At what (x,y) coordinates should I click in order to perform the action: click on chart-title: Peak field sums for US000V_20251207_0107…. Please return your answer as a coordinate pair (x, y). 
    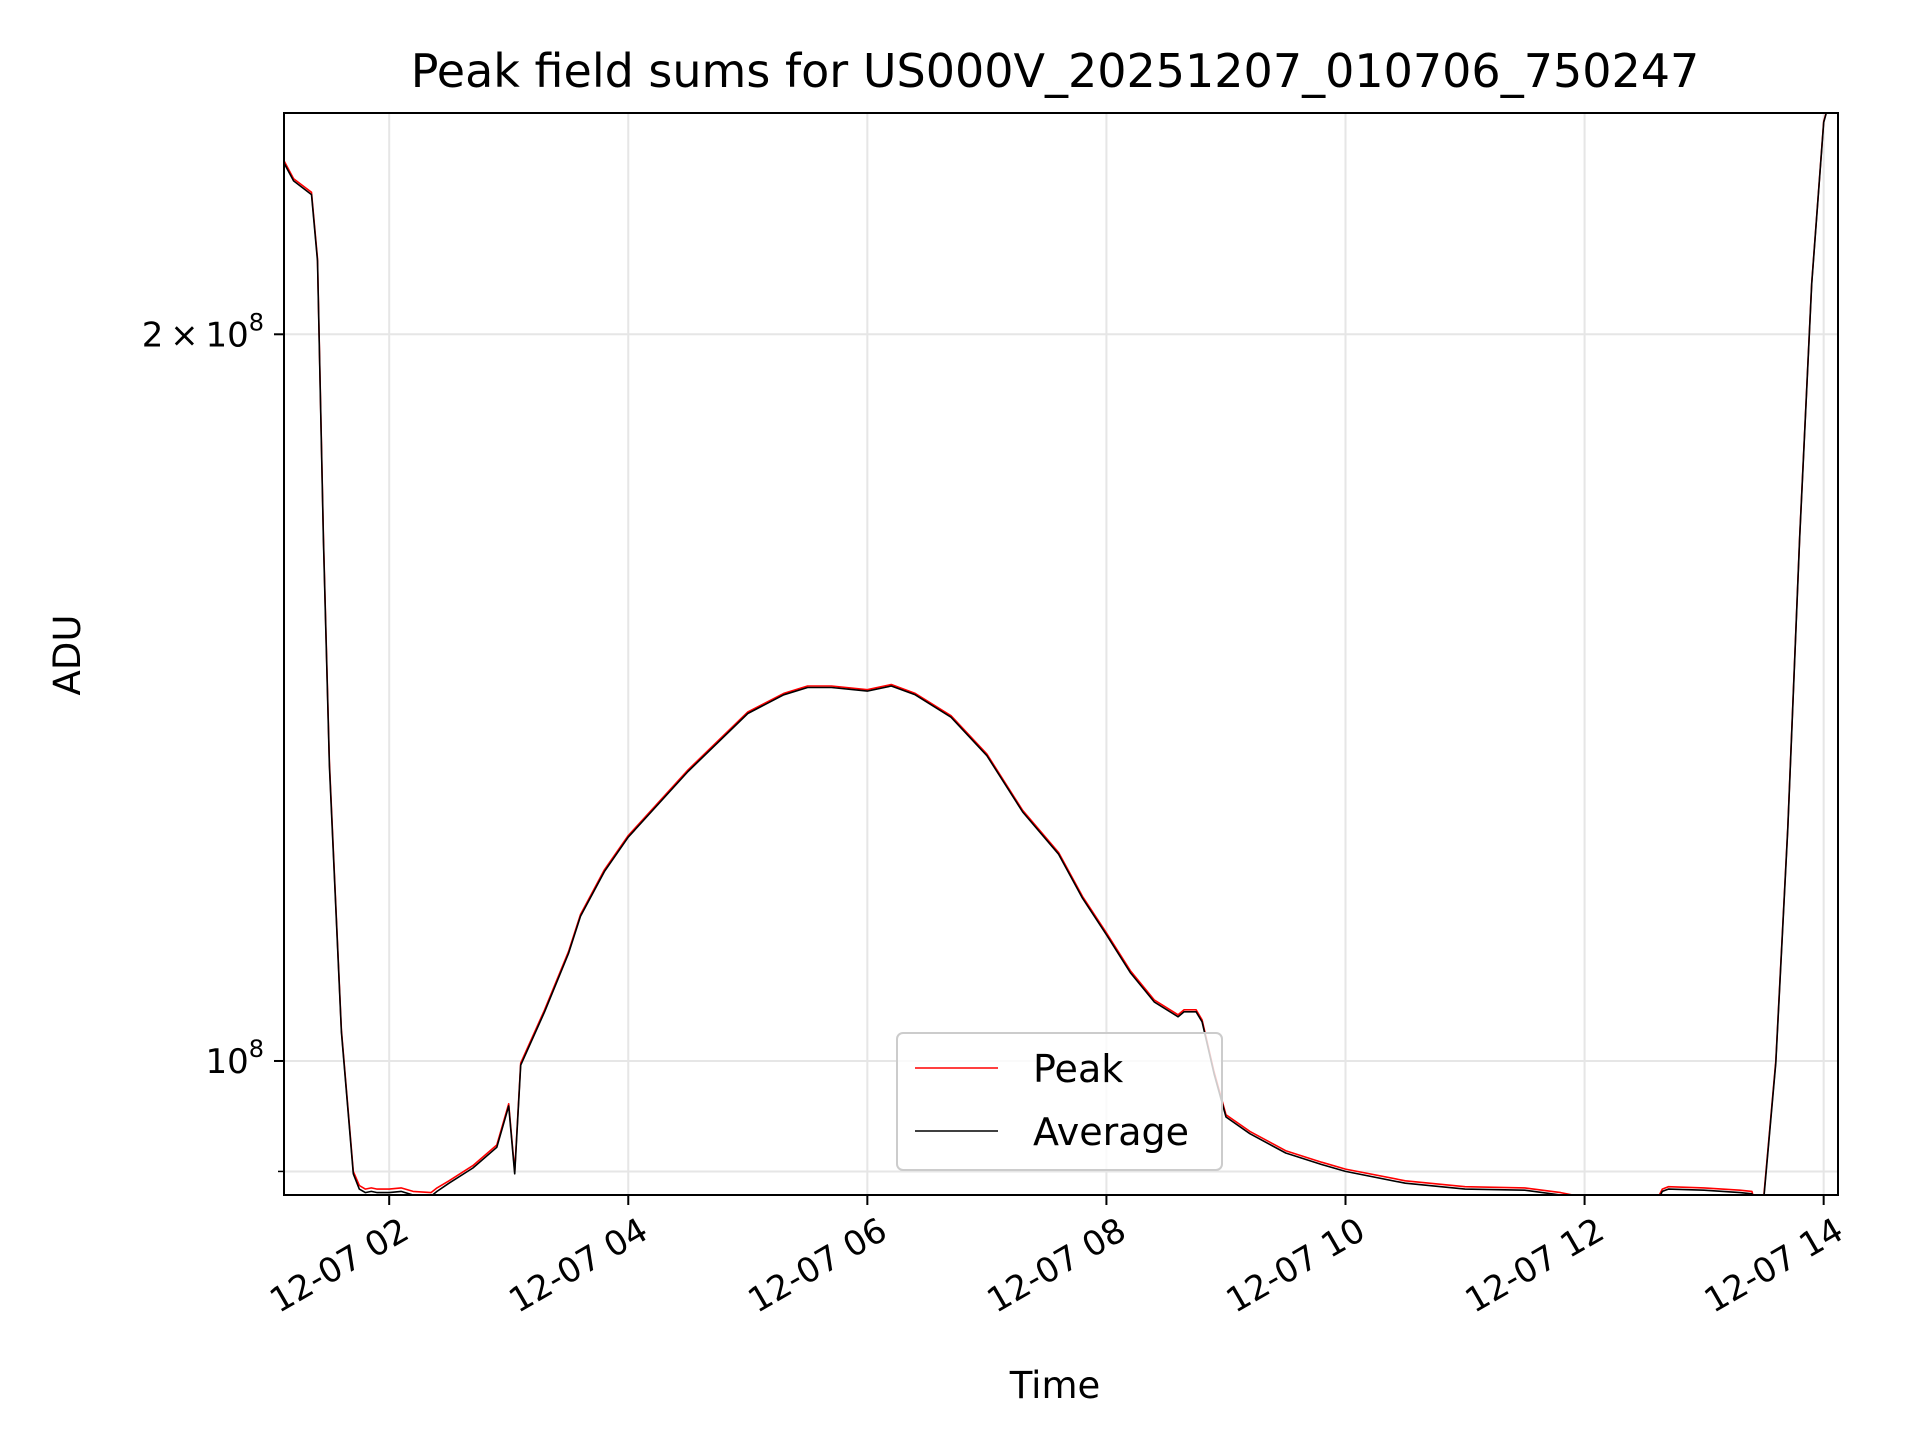
    Looking at the image, I should click on (1055, 71).